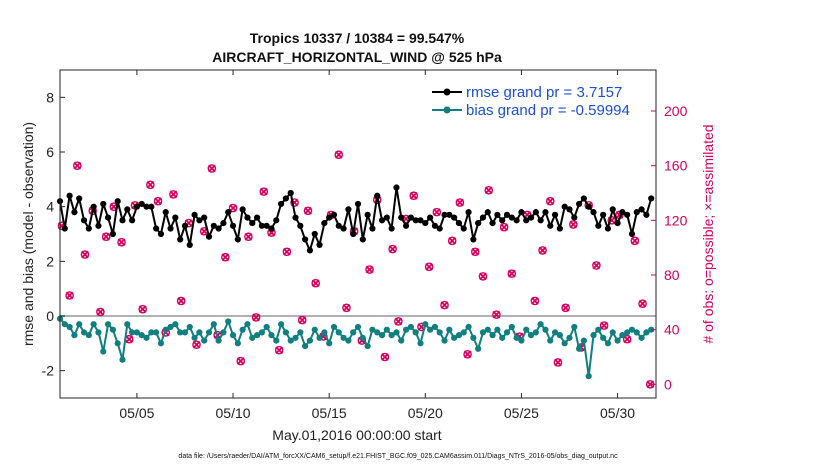 The image size is (830, 470). What do you see at coordinates (668, 384) in the screenshot?
I see `right-y-tick-label: 0` at bounding box center [668, 384].